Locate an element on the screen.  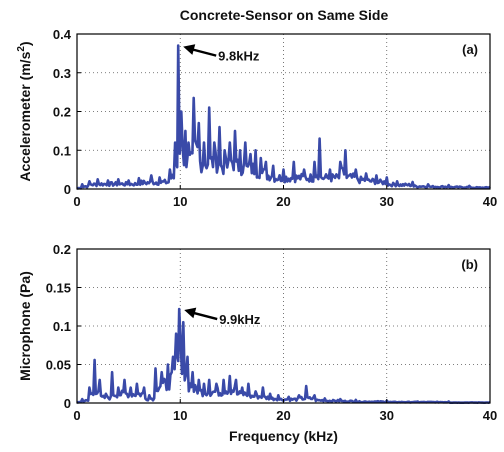
y-axis-label: Accelerometer (m/s2) is located at coordinates (24, 111).